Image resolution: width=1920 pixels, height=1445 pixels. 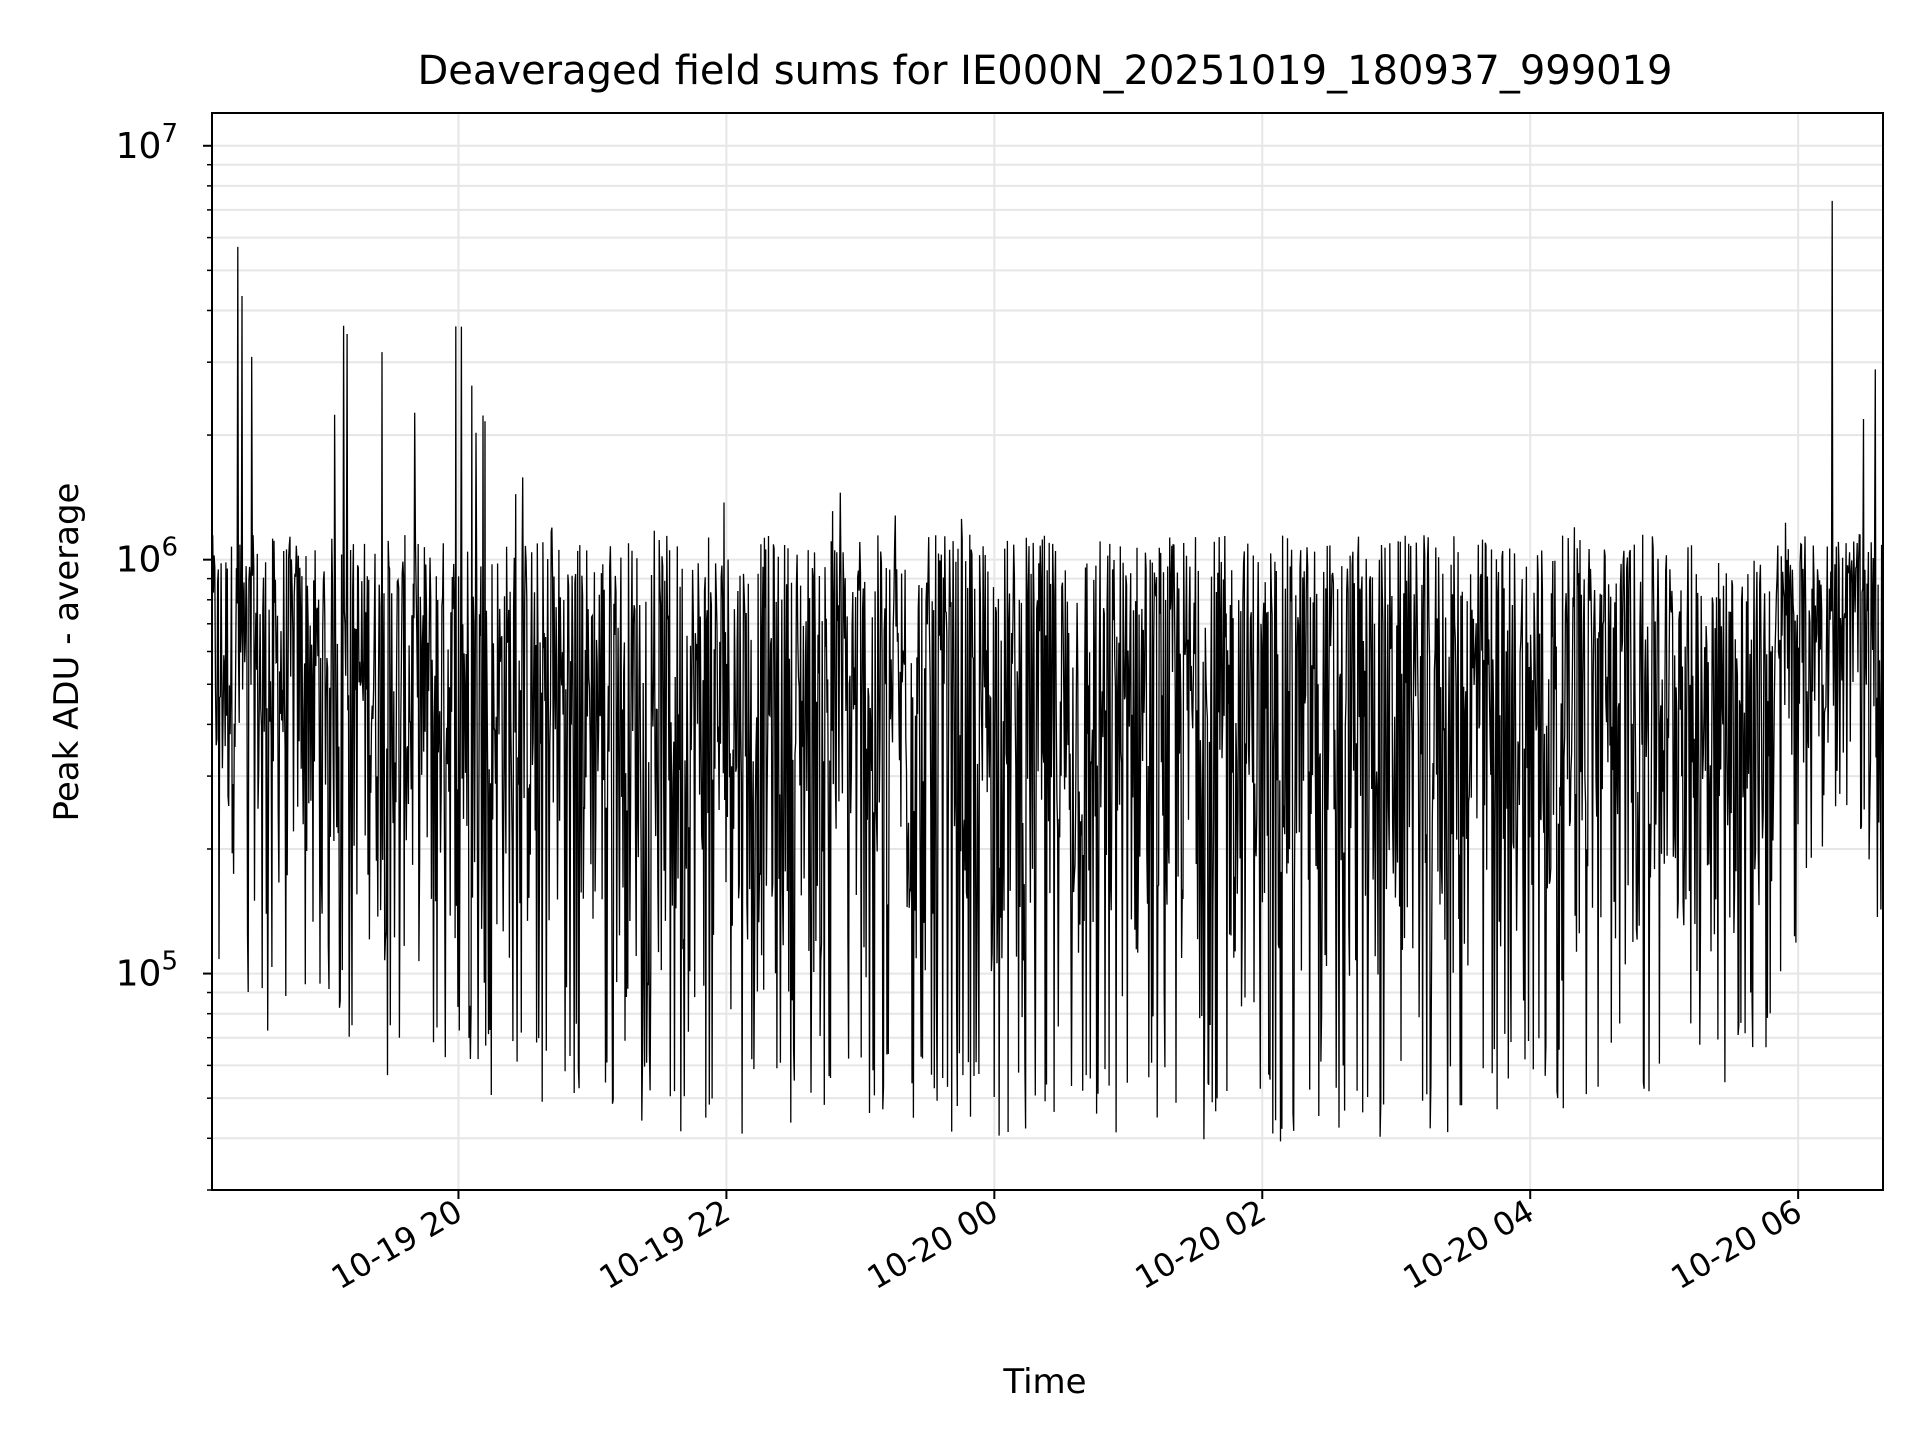 What do you see at coordinates (147, 143) in the screenshot?
I see `y-tick-label: 10⁷` at bounding box center [147, 143].